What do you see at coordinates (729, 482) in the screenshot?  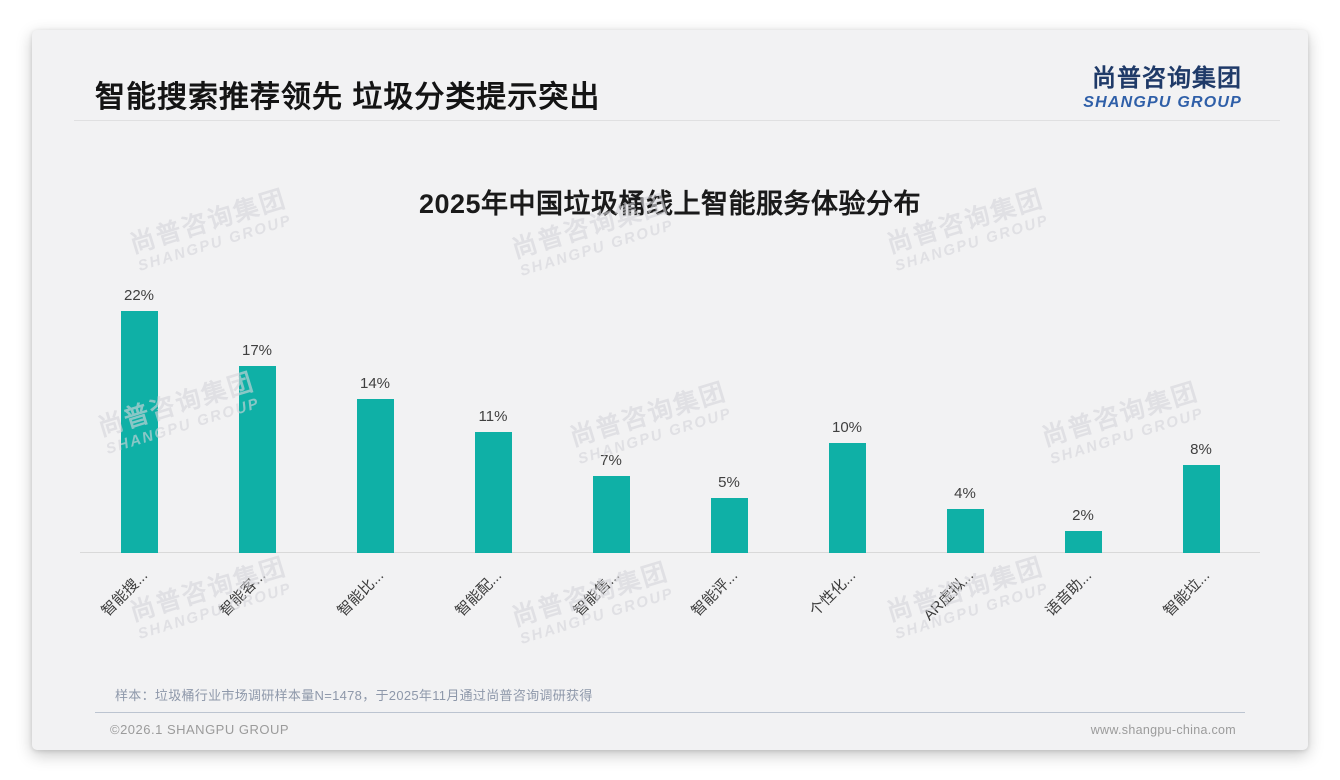 I see `bar-value-label: 5%` at bounding box center [729, 482].